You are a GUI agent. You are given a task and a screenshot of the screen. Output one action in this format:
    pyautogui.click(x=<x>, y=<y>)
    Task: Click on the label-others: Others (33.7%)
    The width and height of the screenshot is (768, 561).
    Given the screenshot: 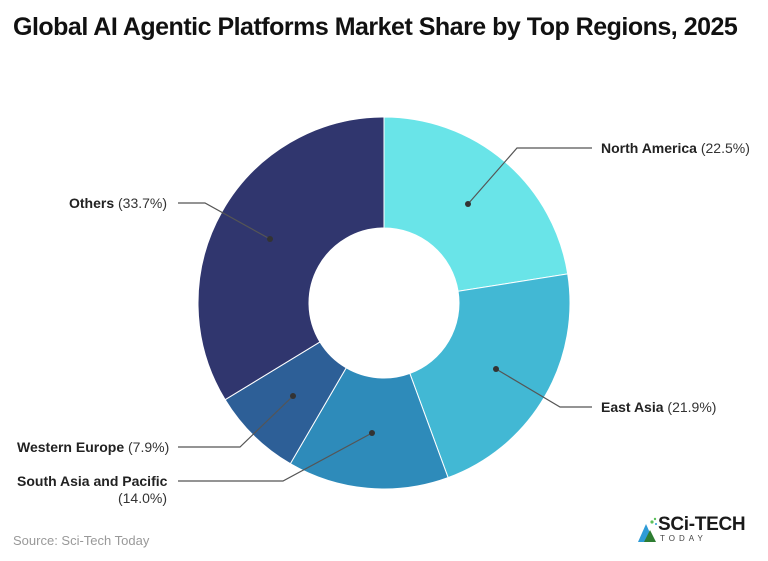 What is the action you would take?
    pyautogui.click(x=118, y=203)
    